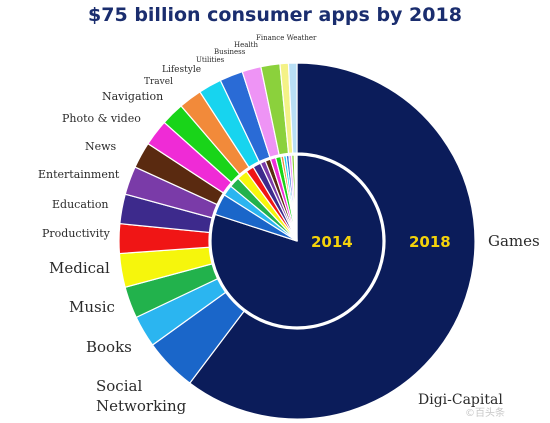  Describe the element at coordinates (101, 146) in the screenshot. I see `label-news: News` at that location.